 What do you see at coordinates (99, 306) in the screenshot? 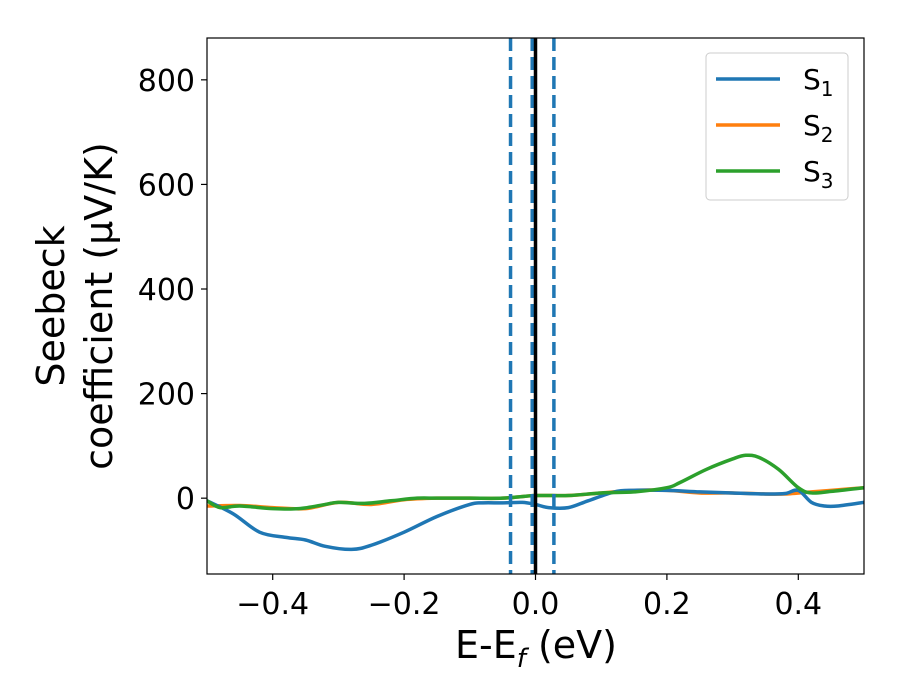
I see `y-axis-label-line2: coefficient (μV/K)` at bounding box center [99, 306].